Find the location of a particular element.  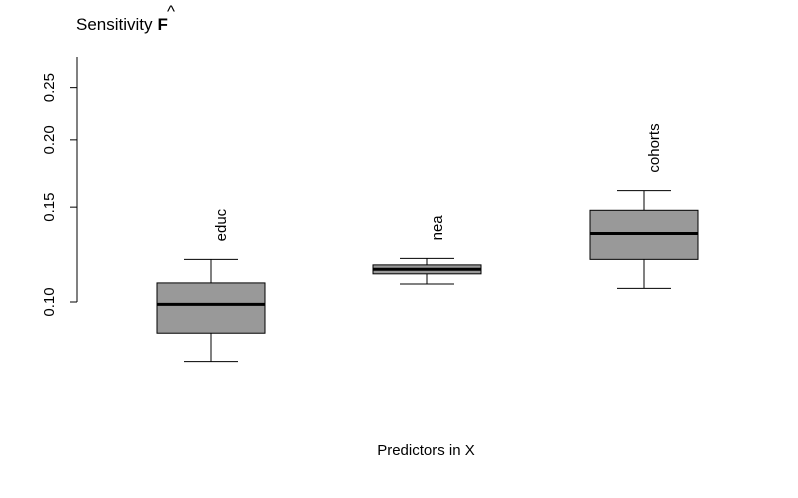

y-tick-label: 0.25 is located at coordinates (49, 87).